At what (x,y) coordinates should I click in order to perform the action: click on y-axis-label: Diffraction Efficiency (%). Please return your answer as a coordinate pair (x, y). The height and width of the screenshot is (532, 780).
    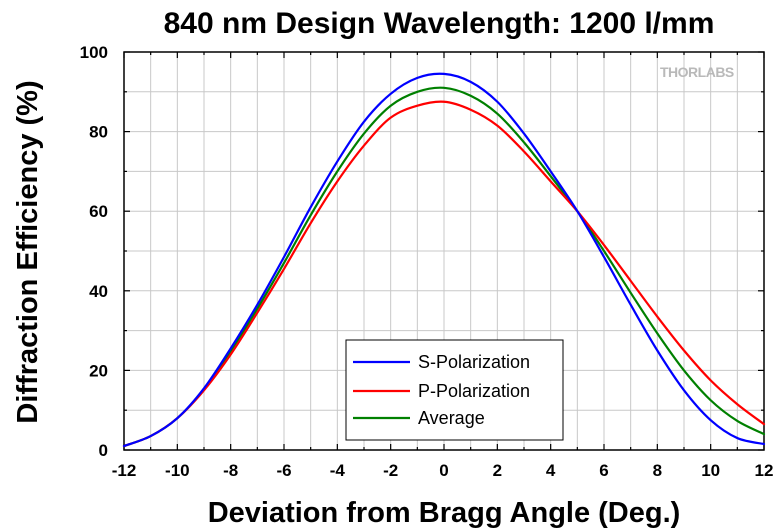
    Looking at the image, I should click on (28, 251).